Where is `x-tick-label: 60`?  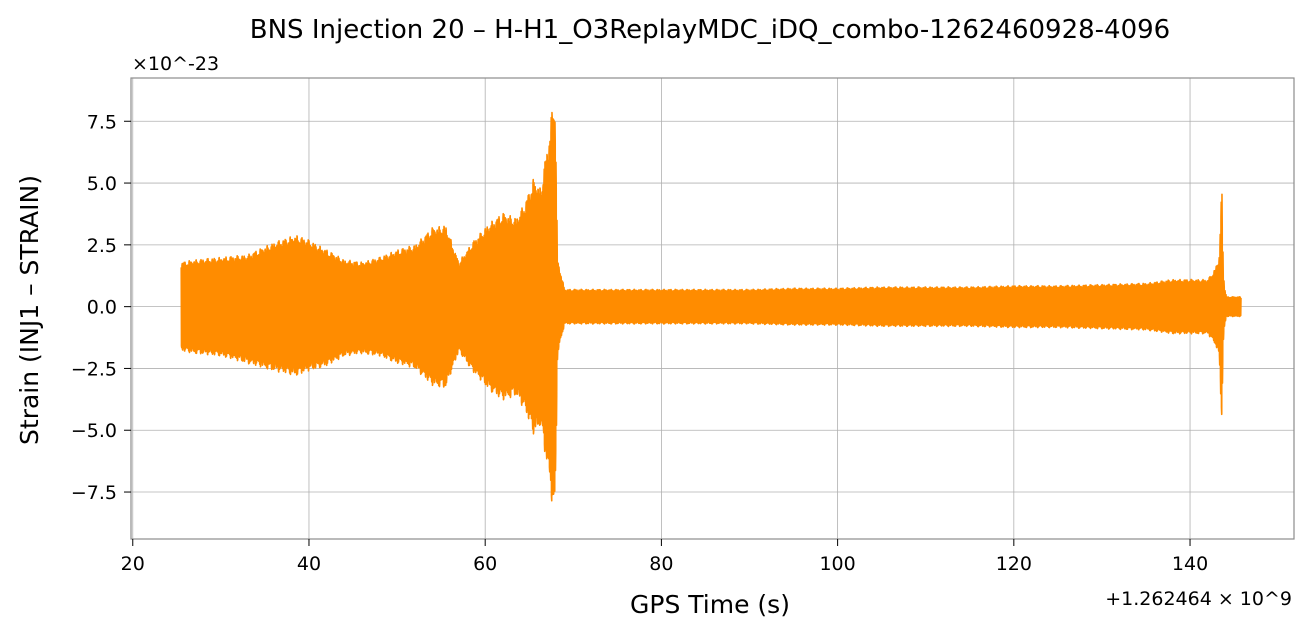 x-tick-label: 60 is located at coordinates (485, 564).